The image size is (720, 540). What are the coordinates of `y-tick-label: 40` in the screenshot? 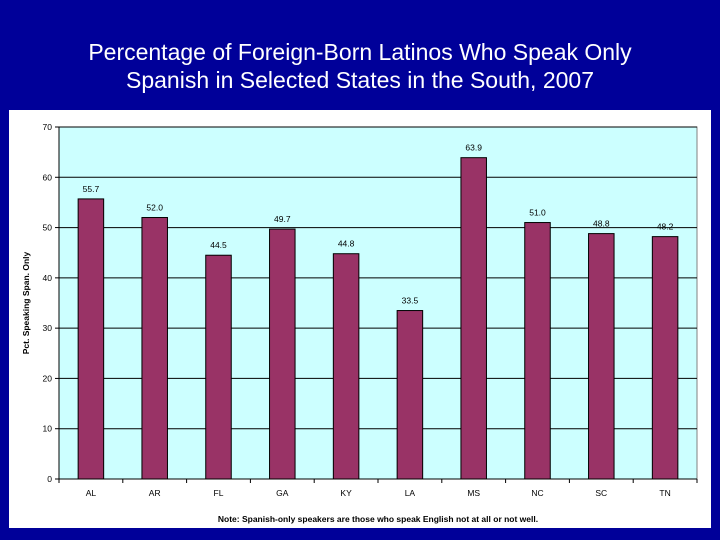 It's located at (48, 278).